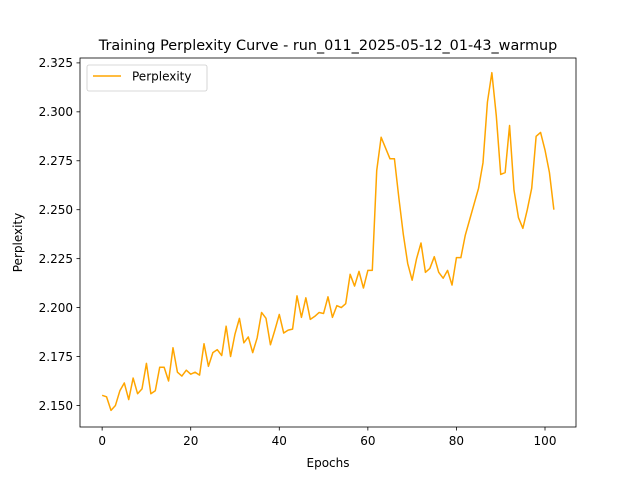 Image resolution: width=640 pixels, height=480 pixels. What do you see at coordinates (56, 63) in the screenshot?
I see `y-tick-label: 2.325` at bounding box center [56, 63].